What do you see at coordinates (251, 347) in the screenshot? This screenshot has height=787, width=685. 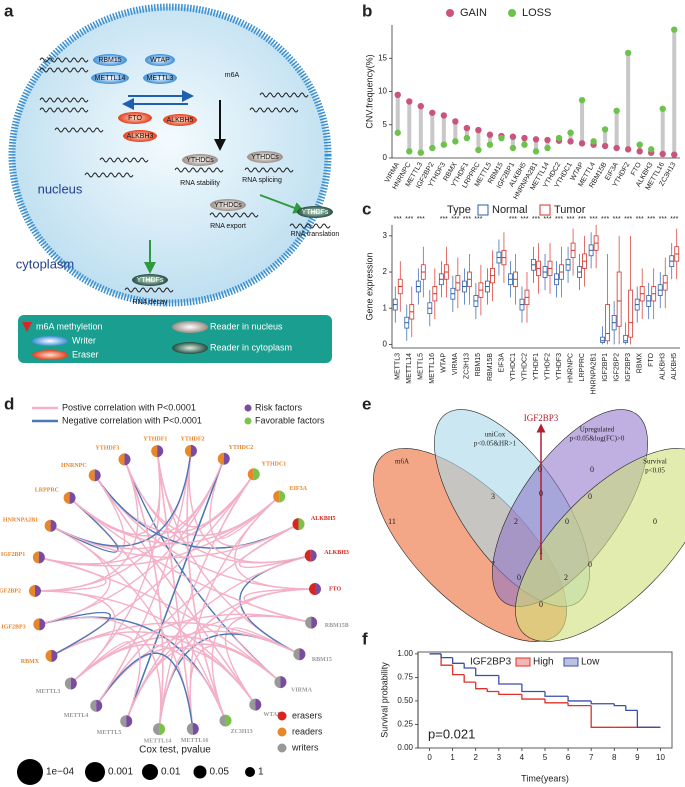 I see `legend-label: Reader in cytoplasm` at bounding box center [251, 347].